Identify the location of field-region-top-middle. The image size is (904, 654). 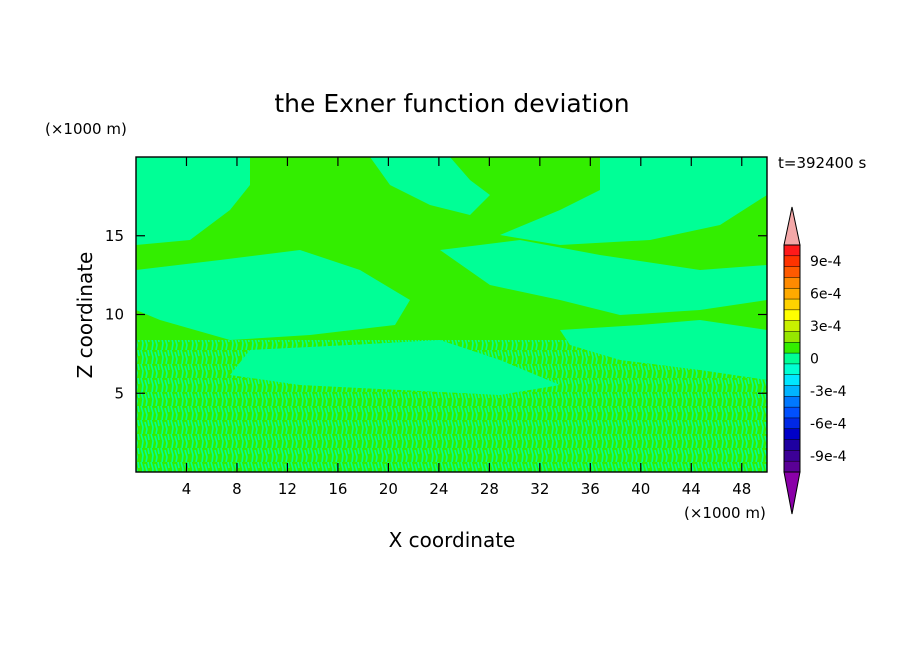
(430, 186).